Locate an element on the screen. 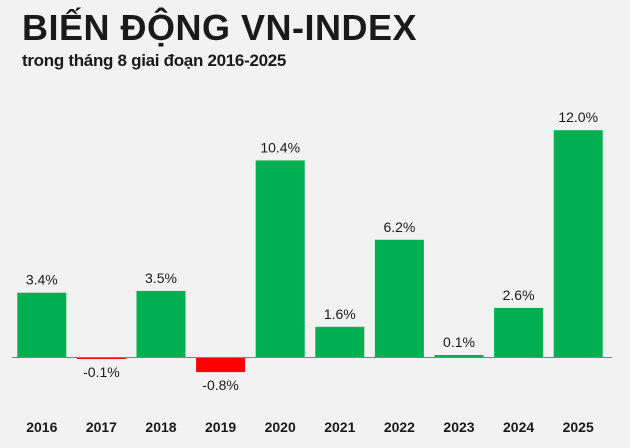 Image resolution: width=630 pixels, height=448 pixels. bar-2018 is located at coordinates (161, 323).